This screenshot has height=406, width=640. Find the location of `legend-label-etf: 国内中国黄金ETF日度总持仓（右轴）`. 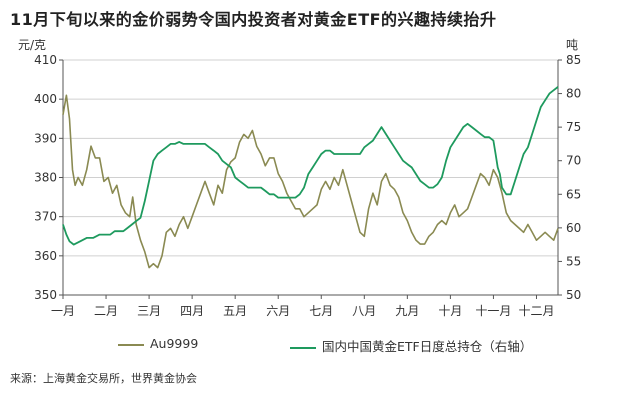

legend-label-etf: 国内中国黄金ETF日度总持仓（右轴） is located at coordinates (427, 346).